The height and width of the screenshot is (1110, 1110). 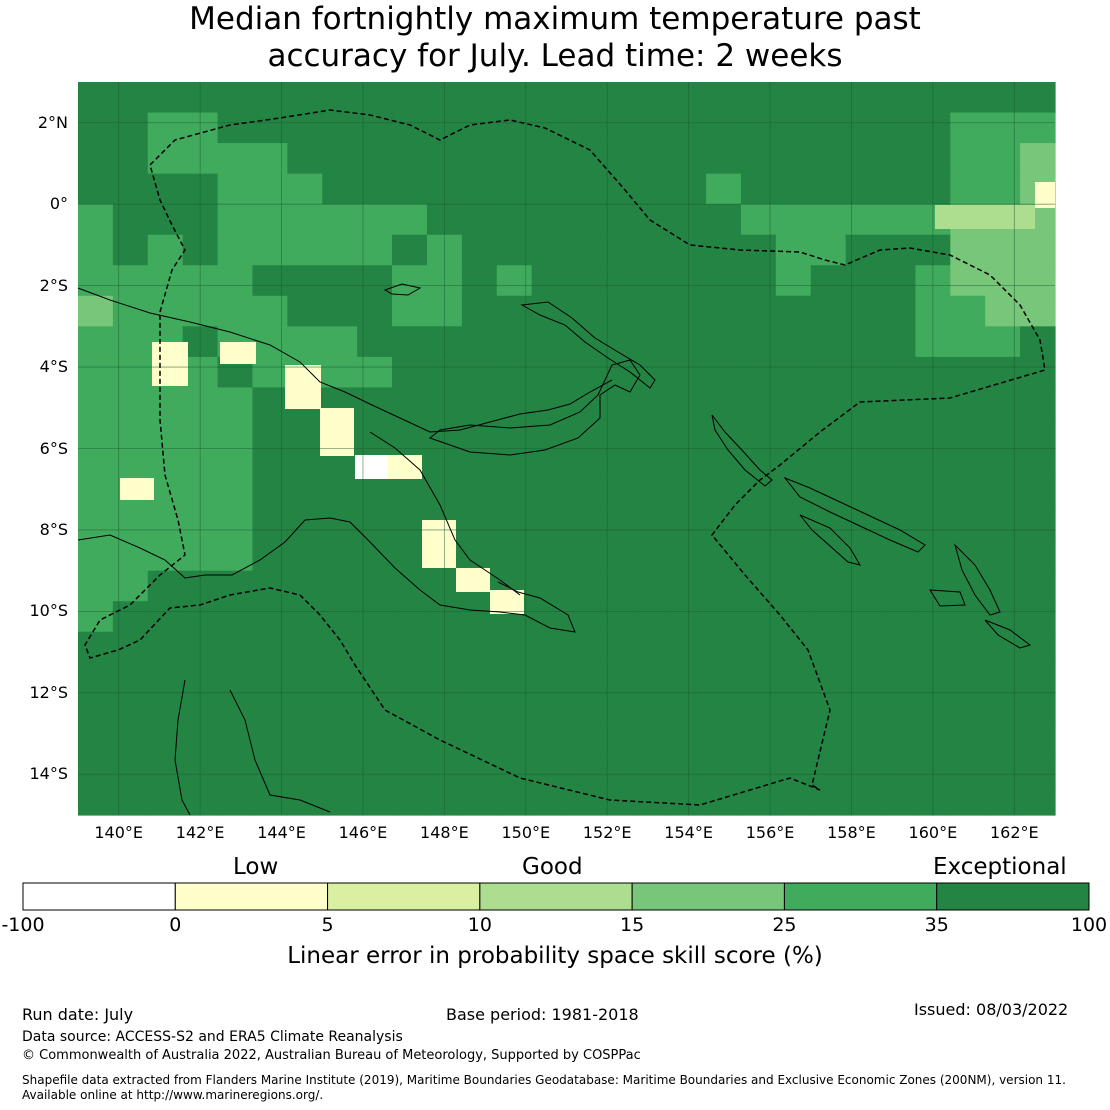 I want to click on latitude-label: 14°S, so click(x=48, y=774).